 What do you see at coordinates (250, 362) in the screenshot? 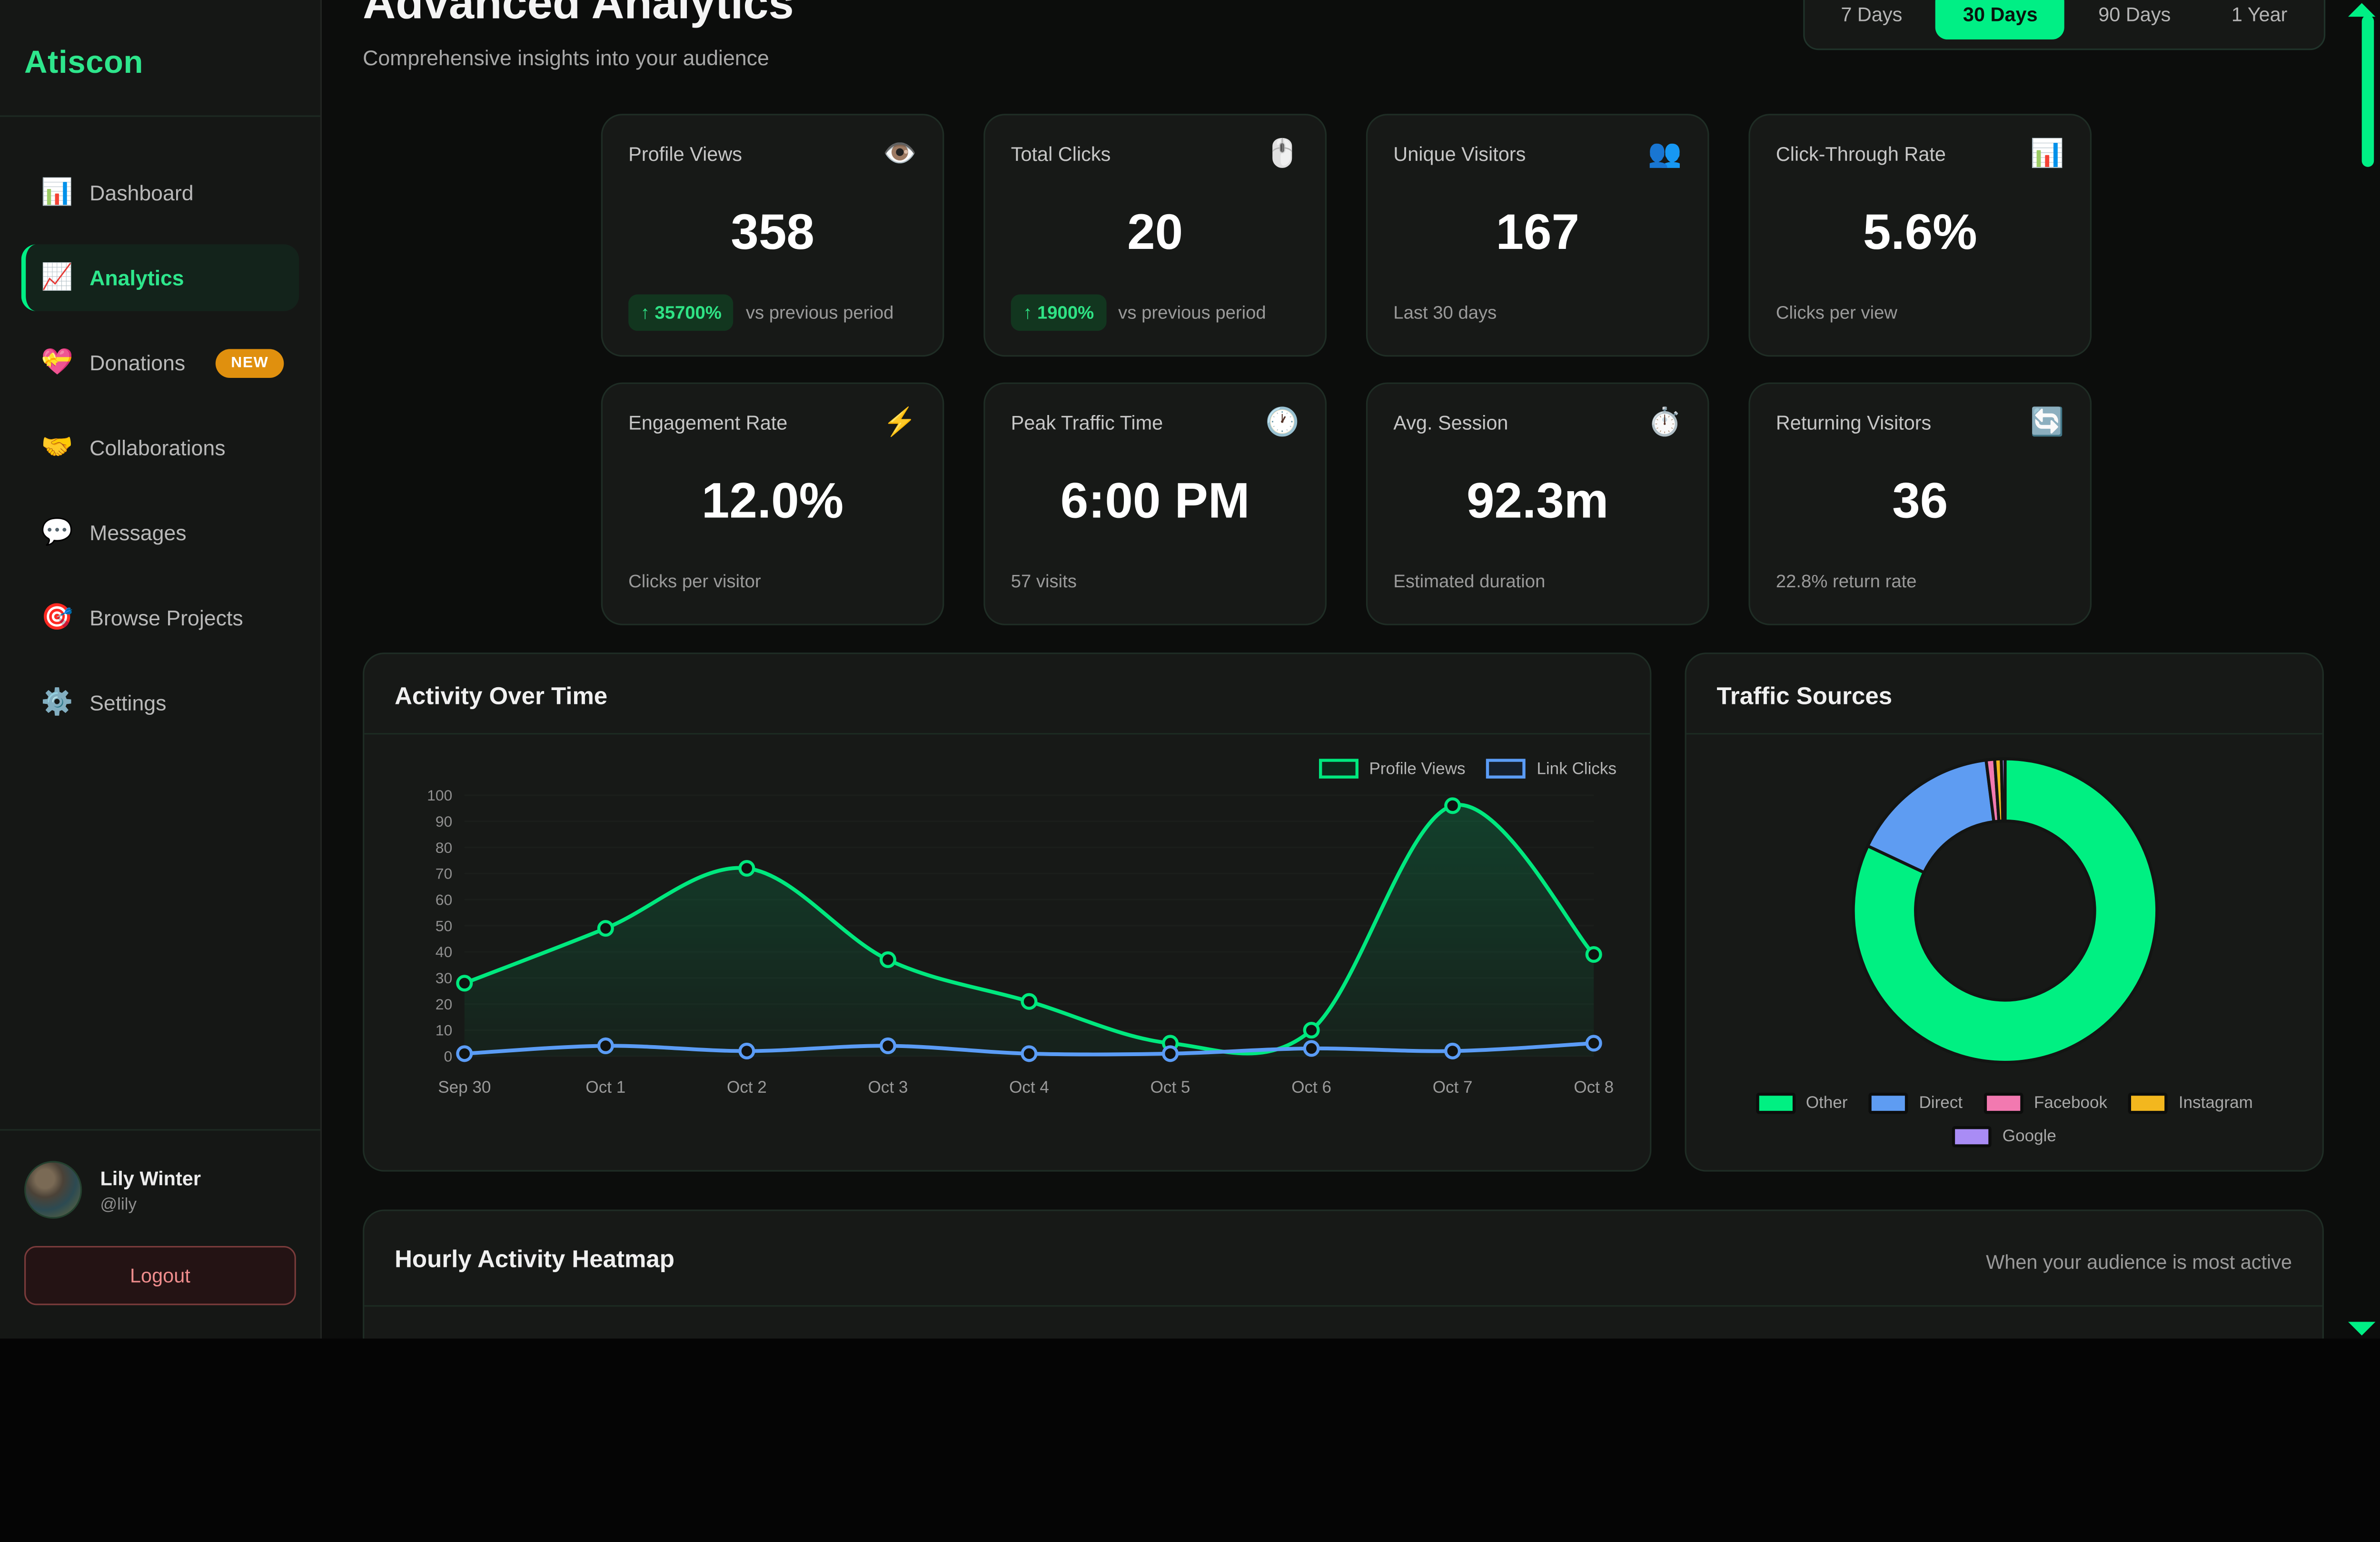
I see `new-badge: NEW` at bounding box center [250, 362].